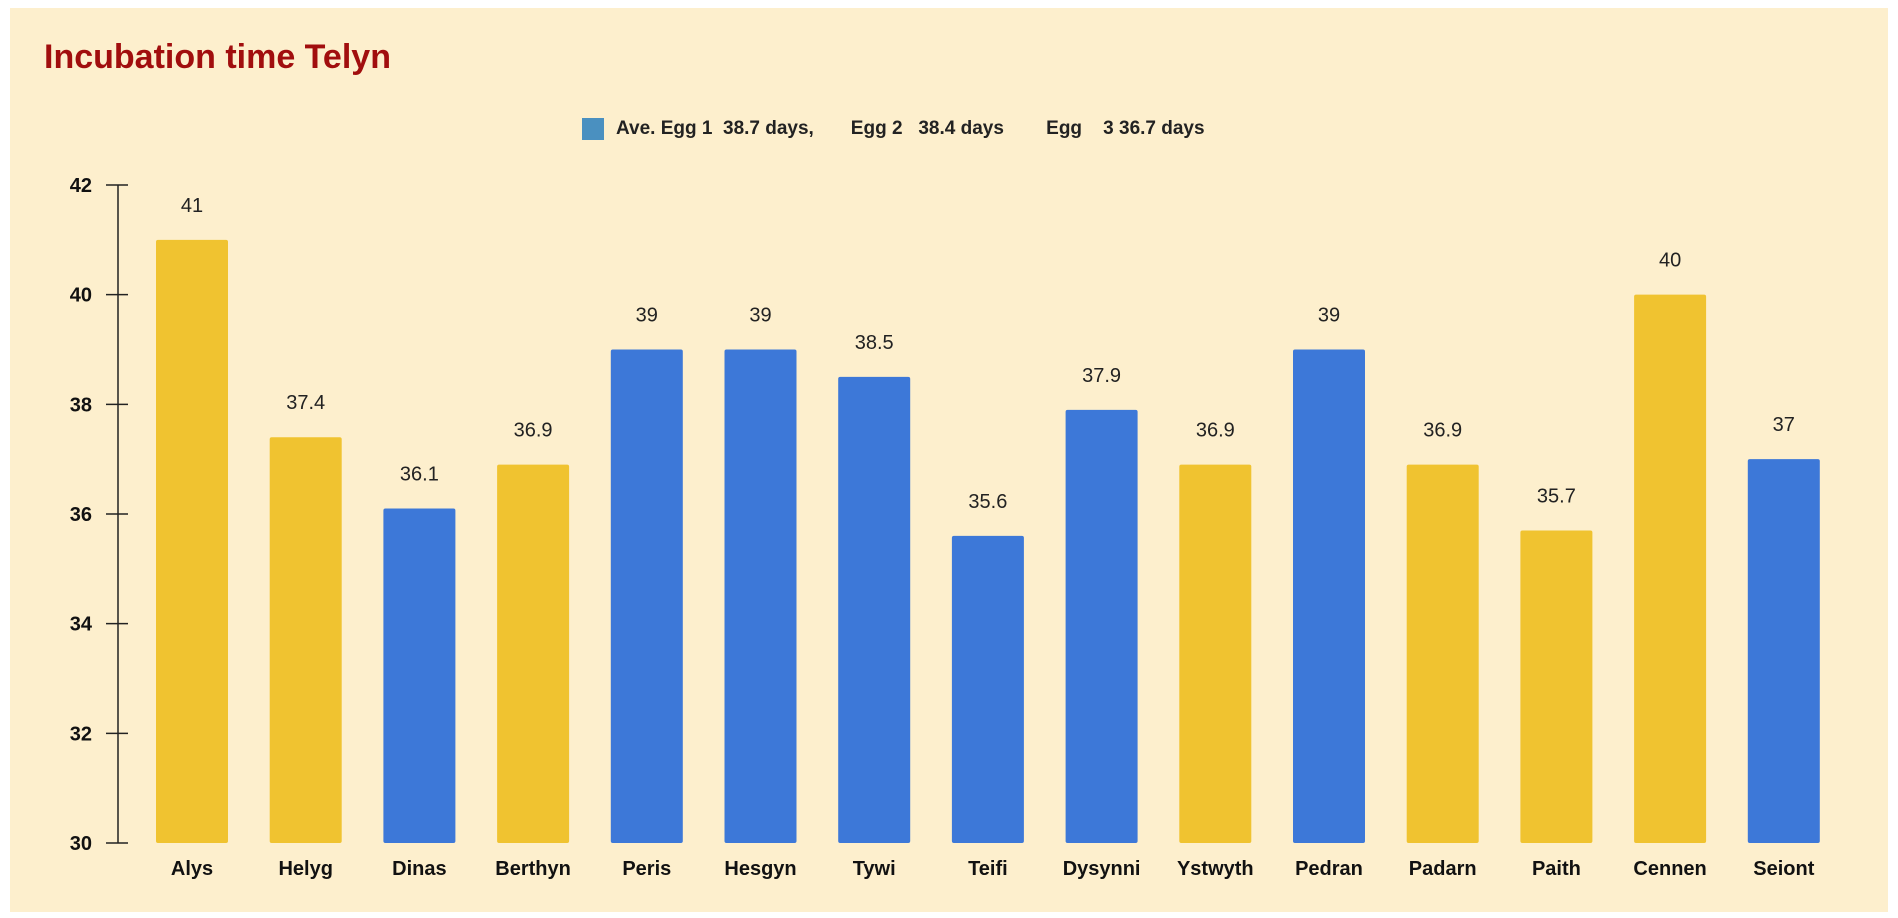  What do you see at coordinates (1670, 569) in the screenshot?
I see `bar-cennen` at bounding box center [1670, 569].